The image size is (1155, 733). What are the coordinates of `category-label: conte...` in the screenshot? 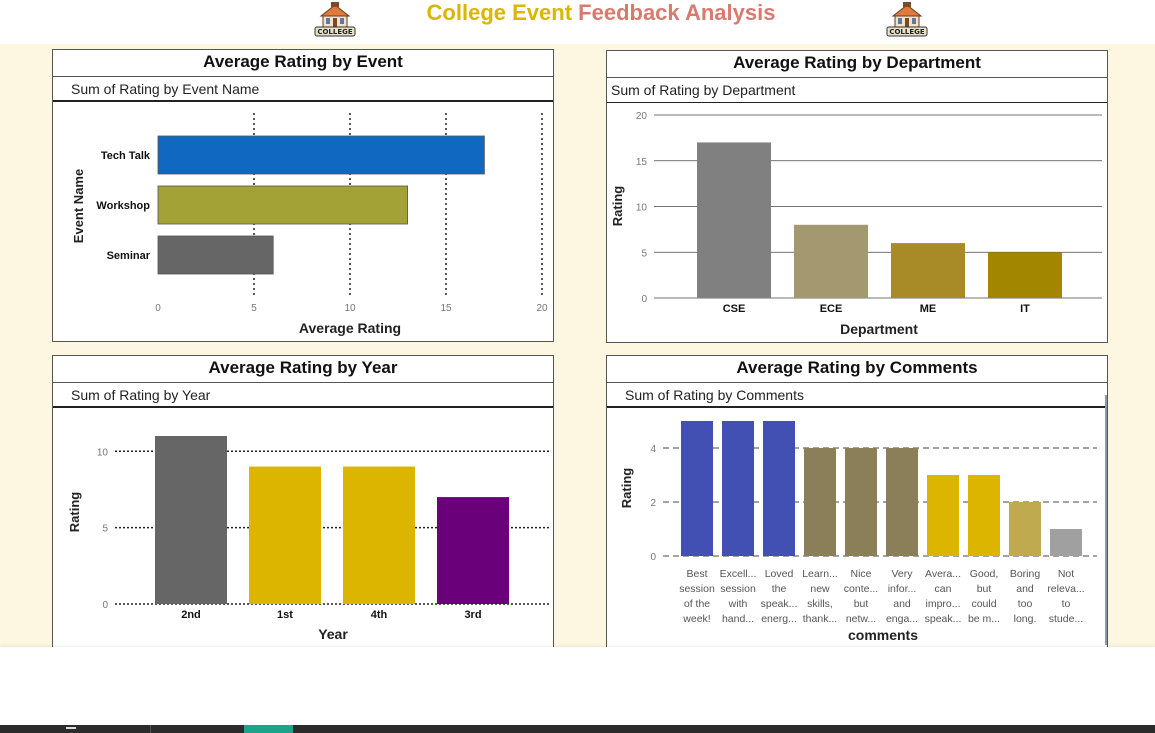 It's located at (861, 589).